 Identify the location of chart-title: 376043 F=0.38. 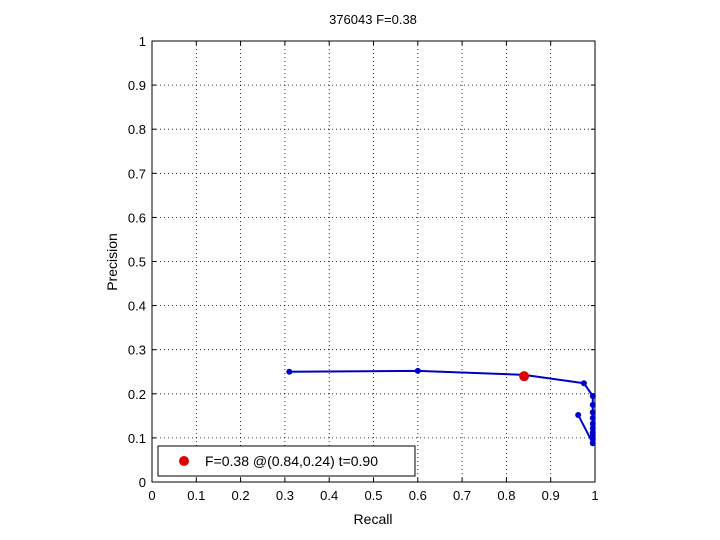
(373, 19).